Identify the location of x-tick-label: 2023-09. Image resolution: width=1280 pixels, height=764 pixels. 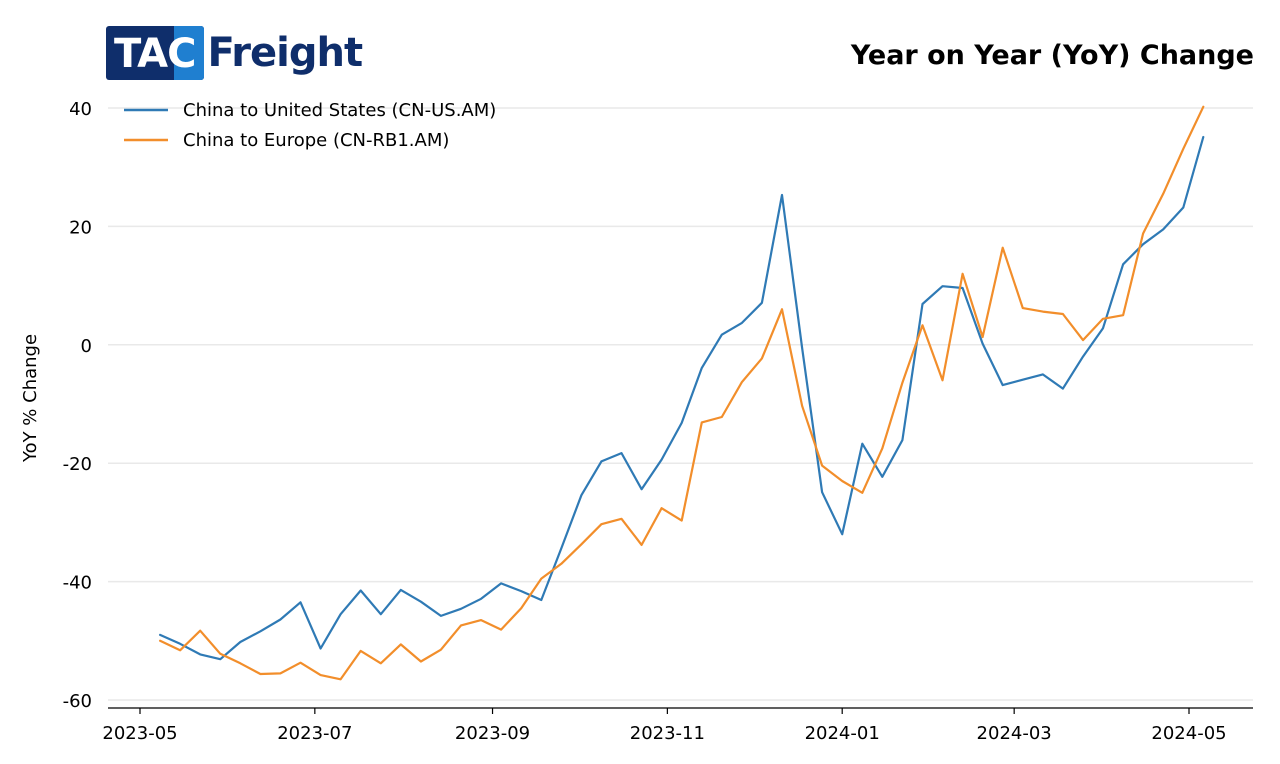
(492, 733).